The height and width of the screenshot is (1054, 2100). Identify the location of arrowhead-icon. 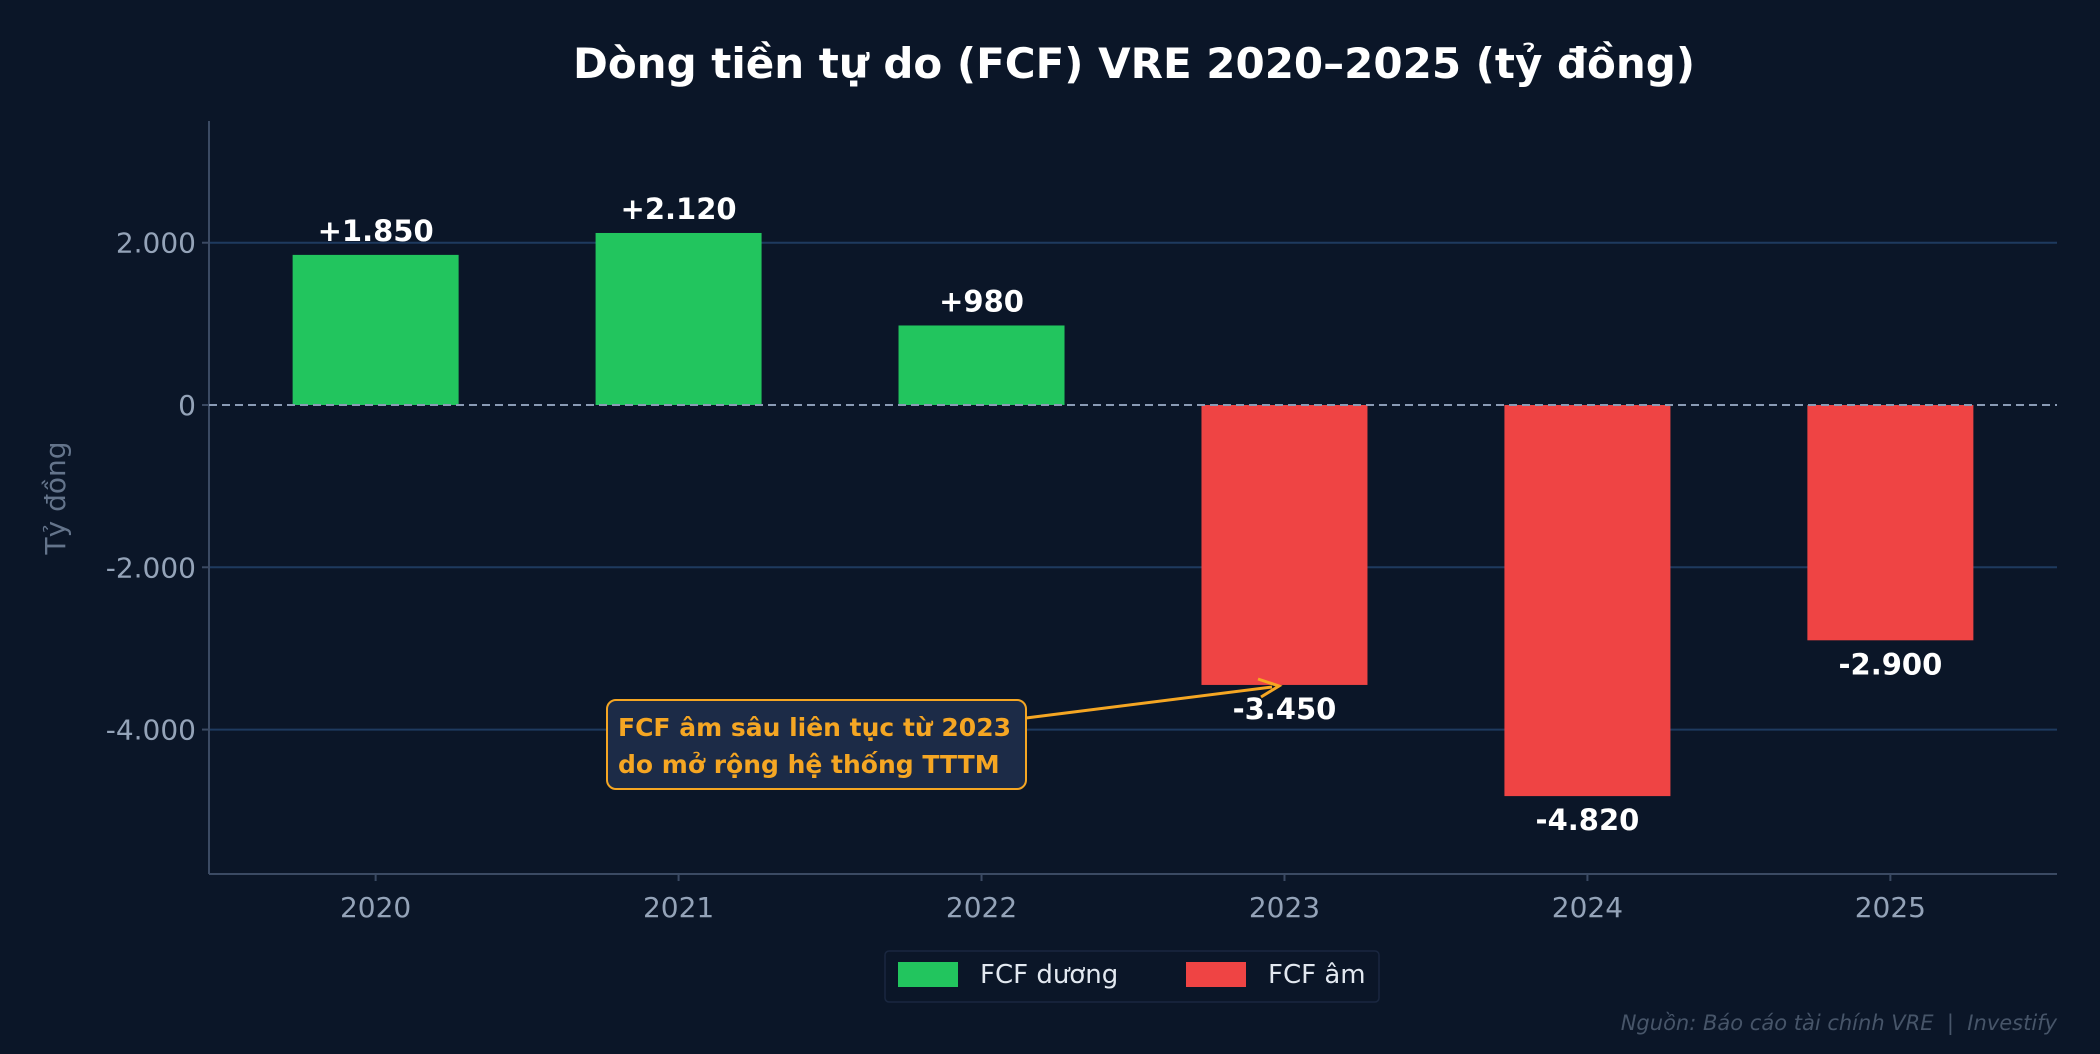
(1270, 688).